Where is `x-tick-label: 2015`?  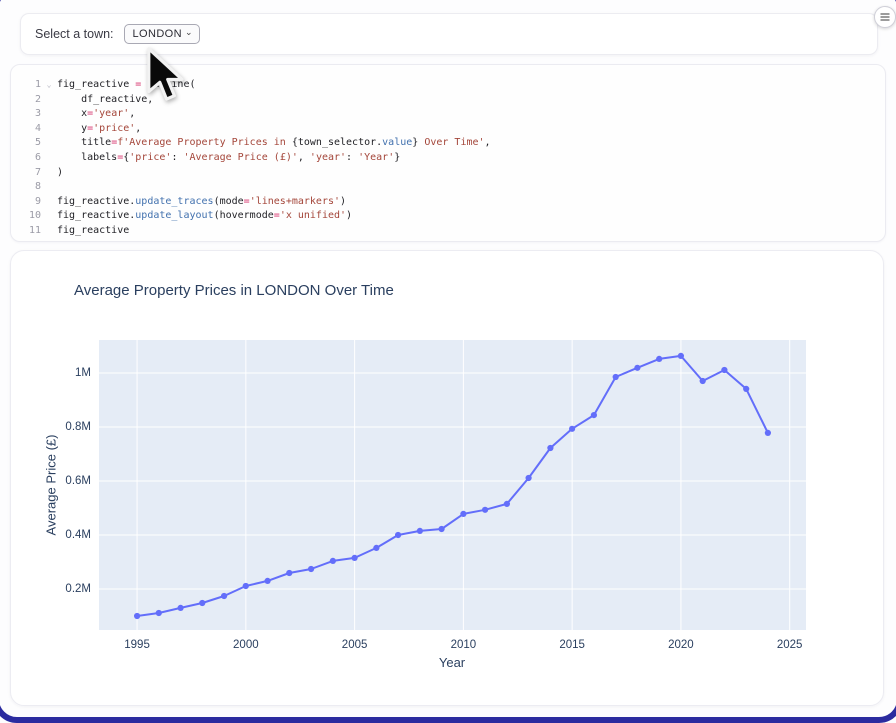 x-tick-label: 2015 is located at coordinates (572, 645).